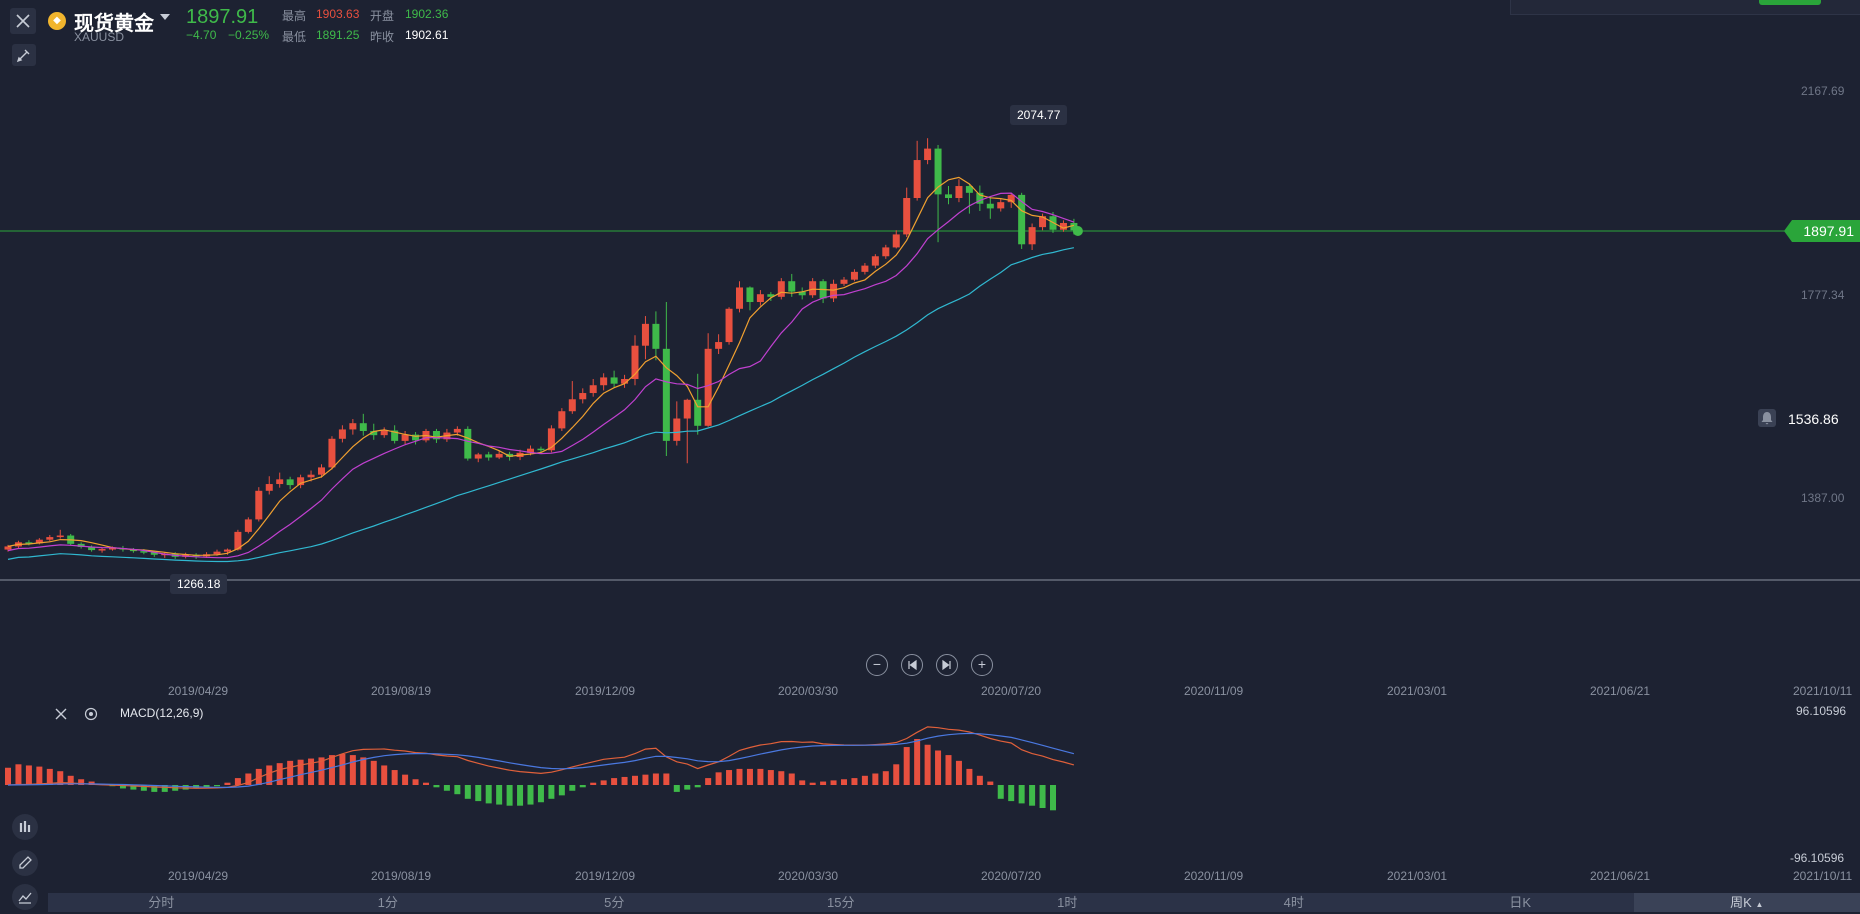 The height and width of the screenshot is (914, 1860). What do you see at coordinates (161, 902) in the screenshot?
I see `tab-1: 分时` at bounding box center [161, 902].